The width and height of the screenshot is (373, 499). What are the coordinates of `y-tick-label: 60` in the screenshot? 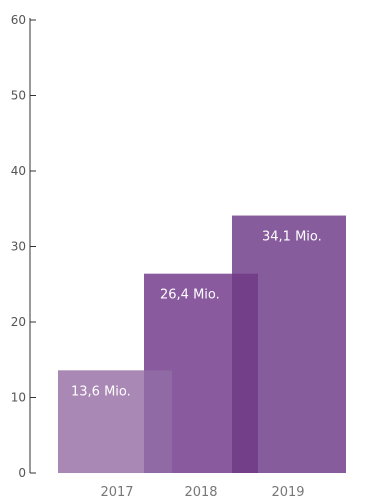 It's located at (18, 20).